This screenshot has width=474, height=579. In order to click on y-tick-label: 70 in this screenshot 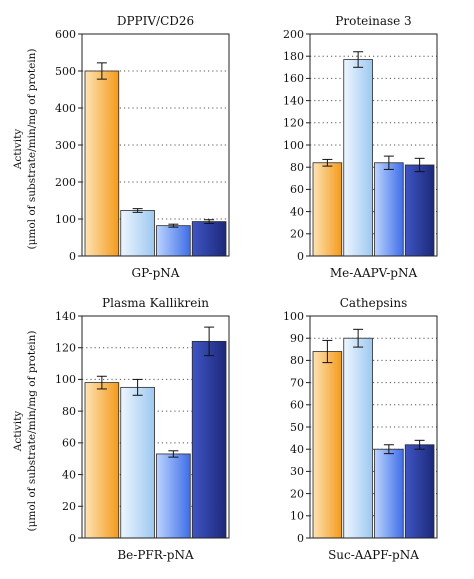, I will do `click(297, 382)`.